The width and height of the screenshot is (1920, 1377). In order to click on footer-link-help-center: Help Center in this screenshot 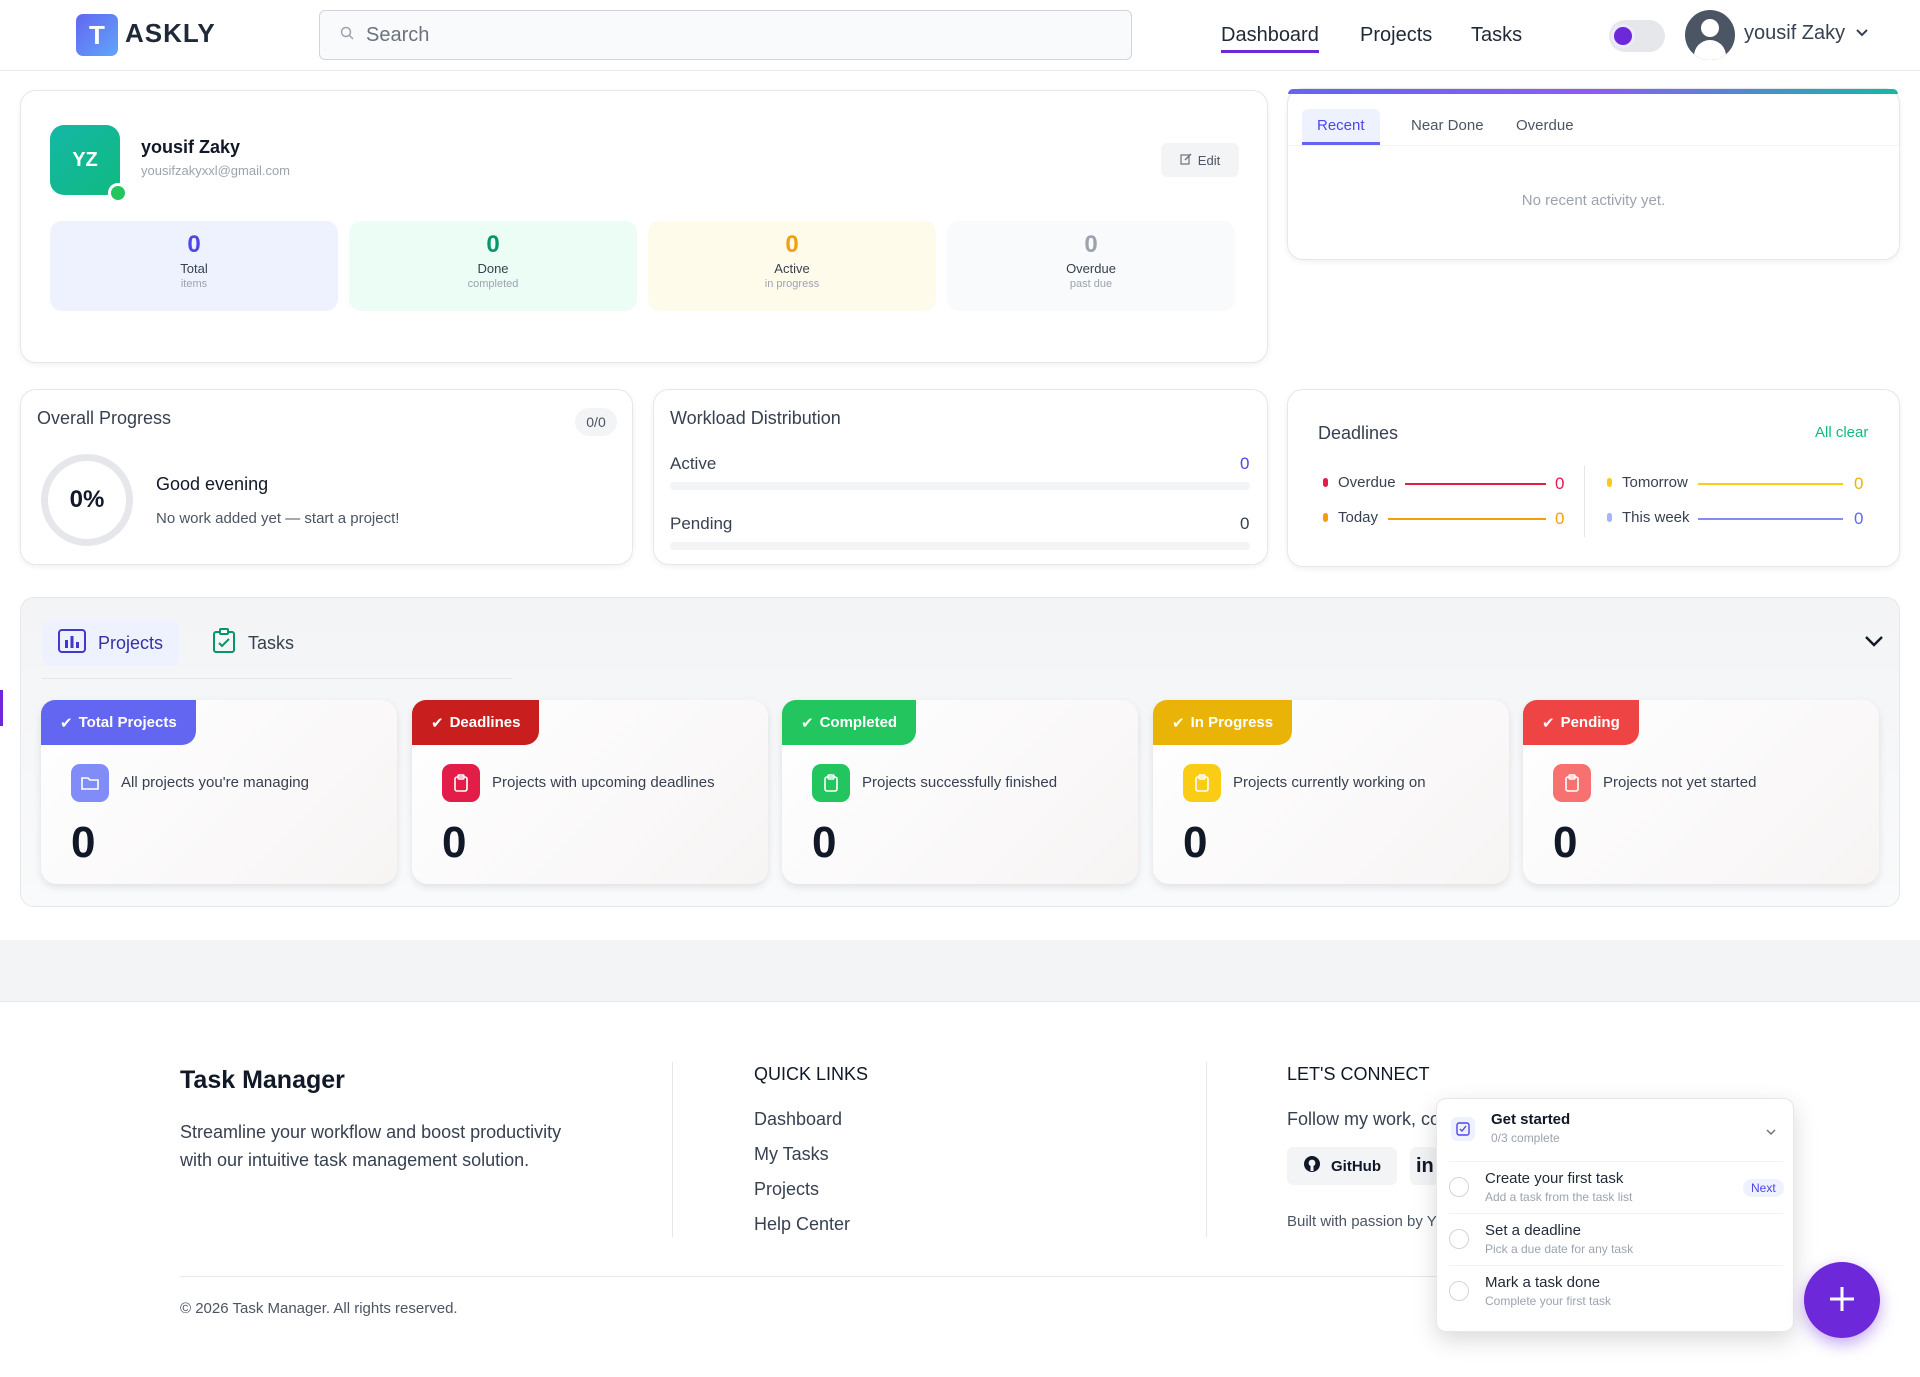, I will do `click(802, 1224)`.